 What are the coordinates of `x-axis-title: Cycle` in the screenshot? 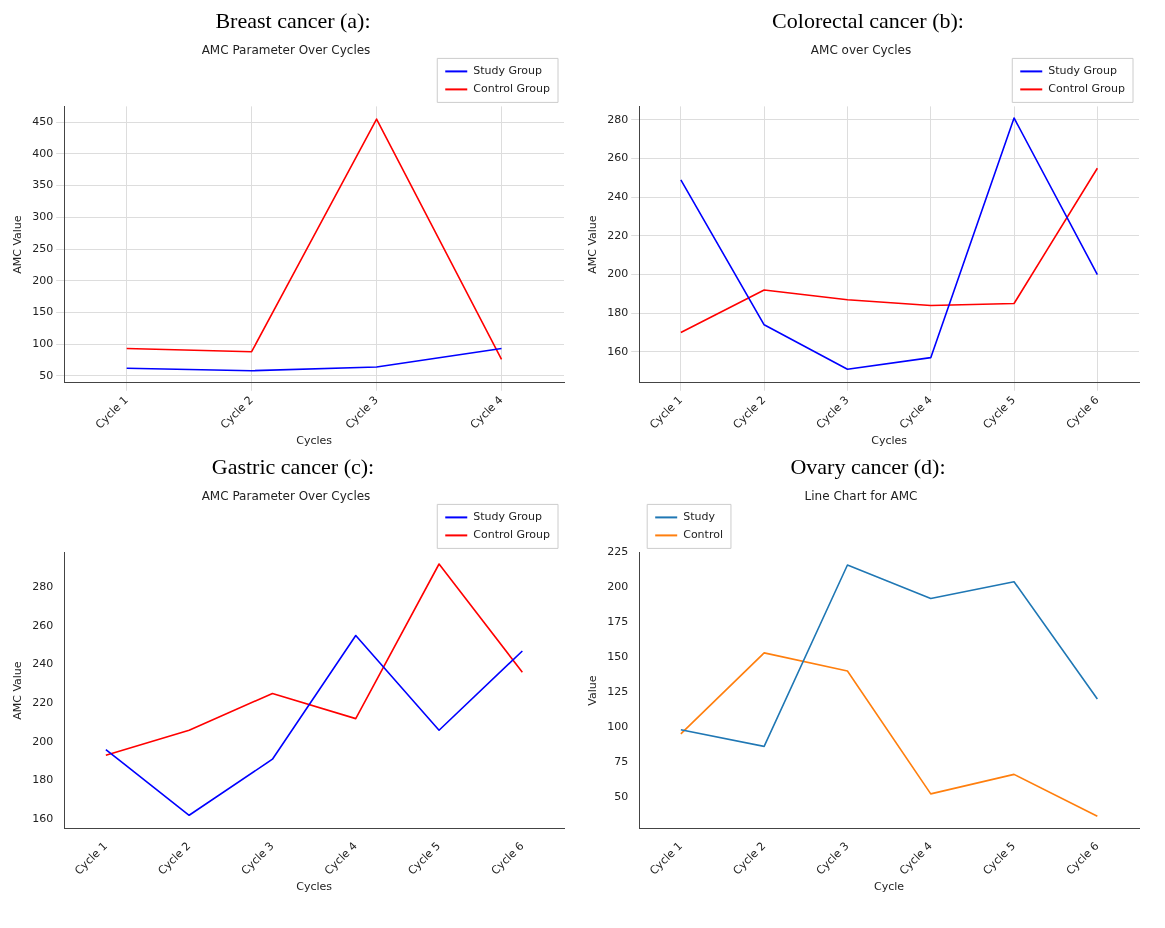 It's located at (889, 887).